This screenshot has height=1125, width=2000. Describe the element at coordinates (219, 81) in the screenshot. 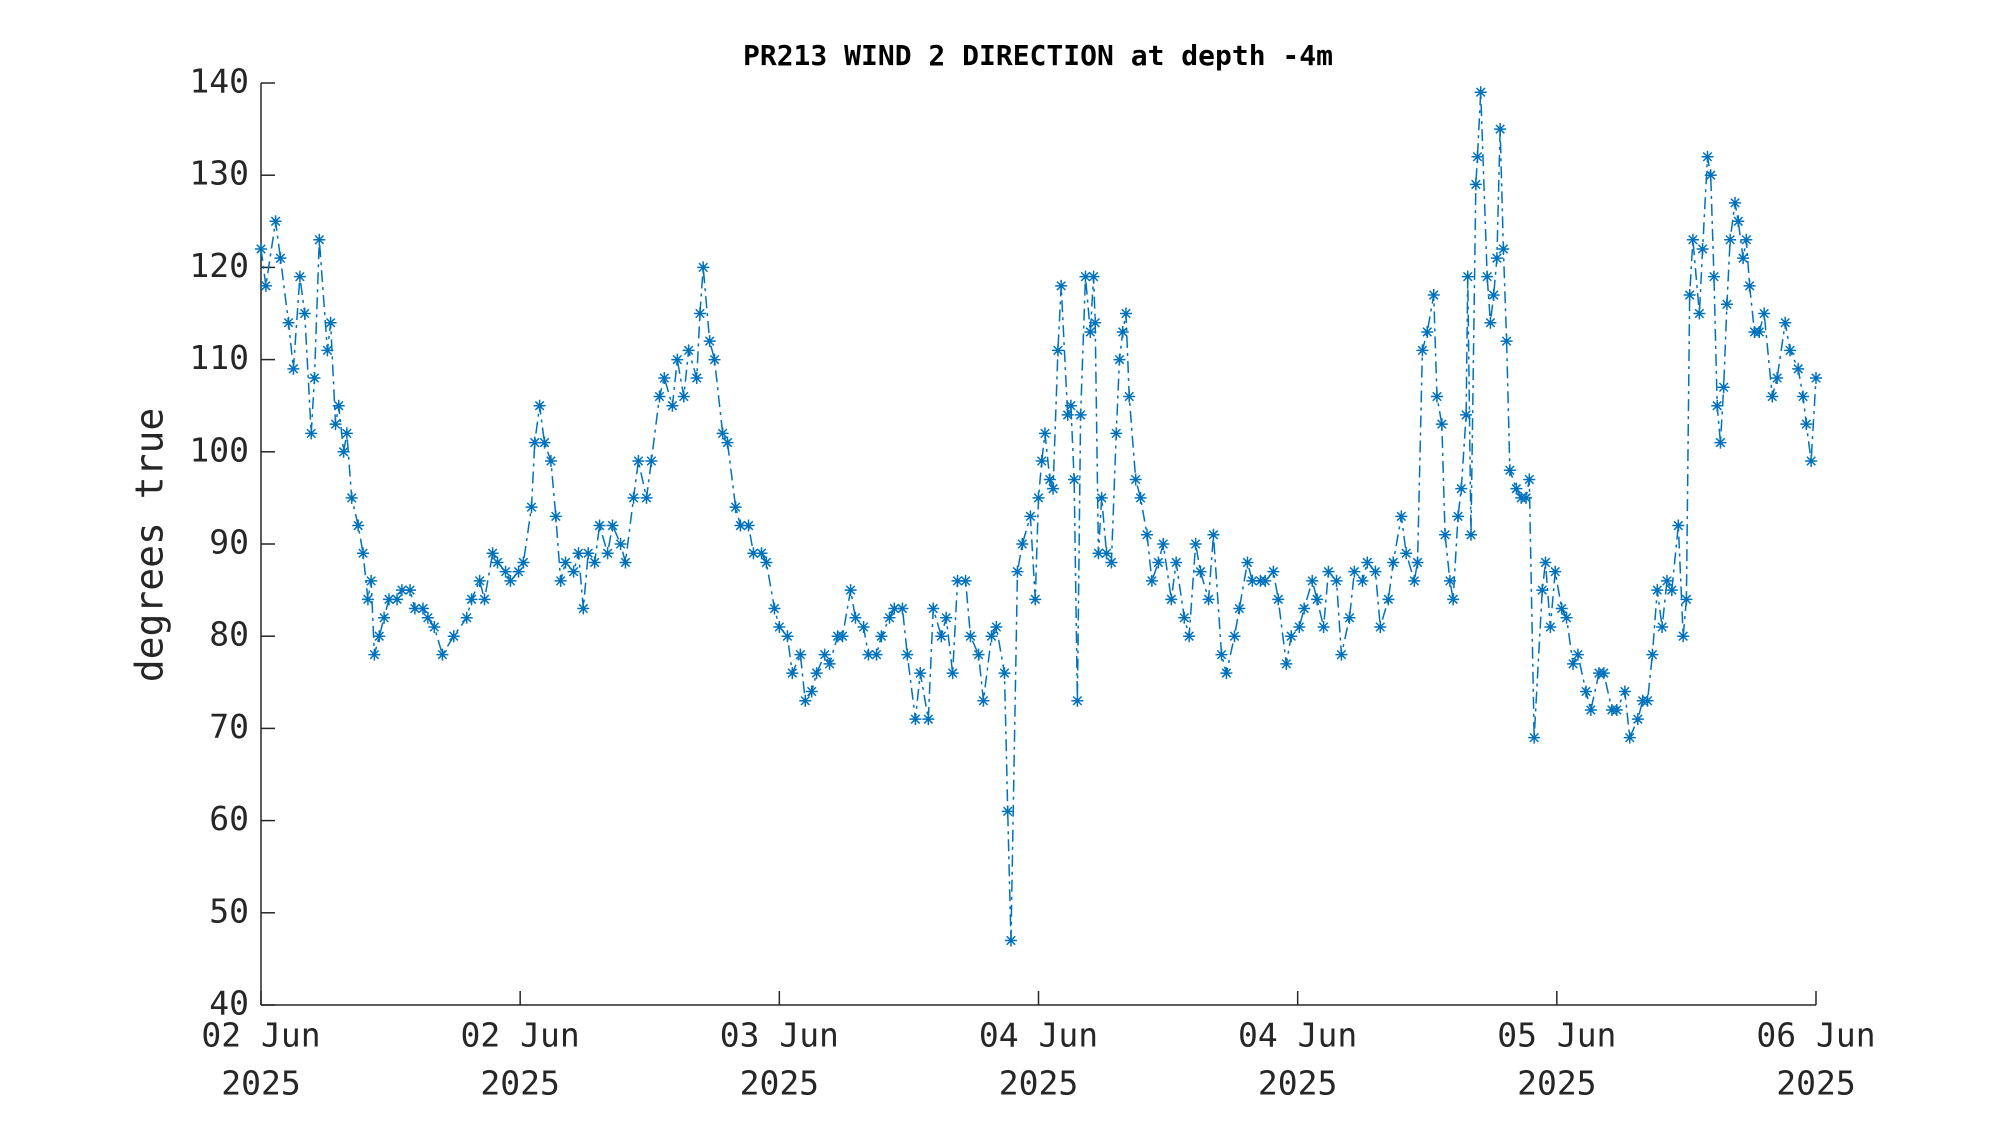

I see `y-tick-label: 140` at that location.